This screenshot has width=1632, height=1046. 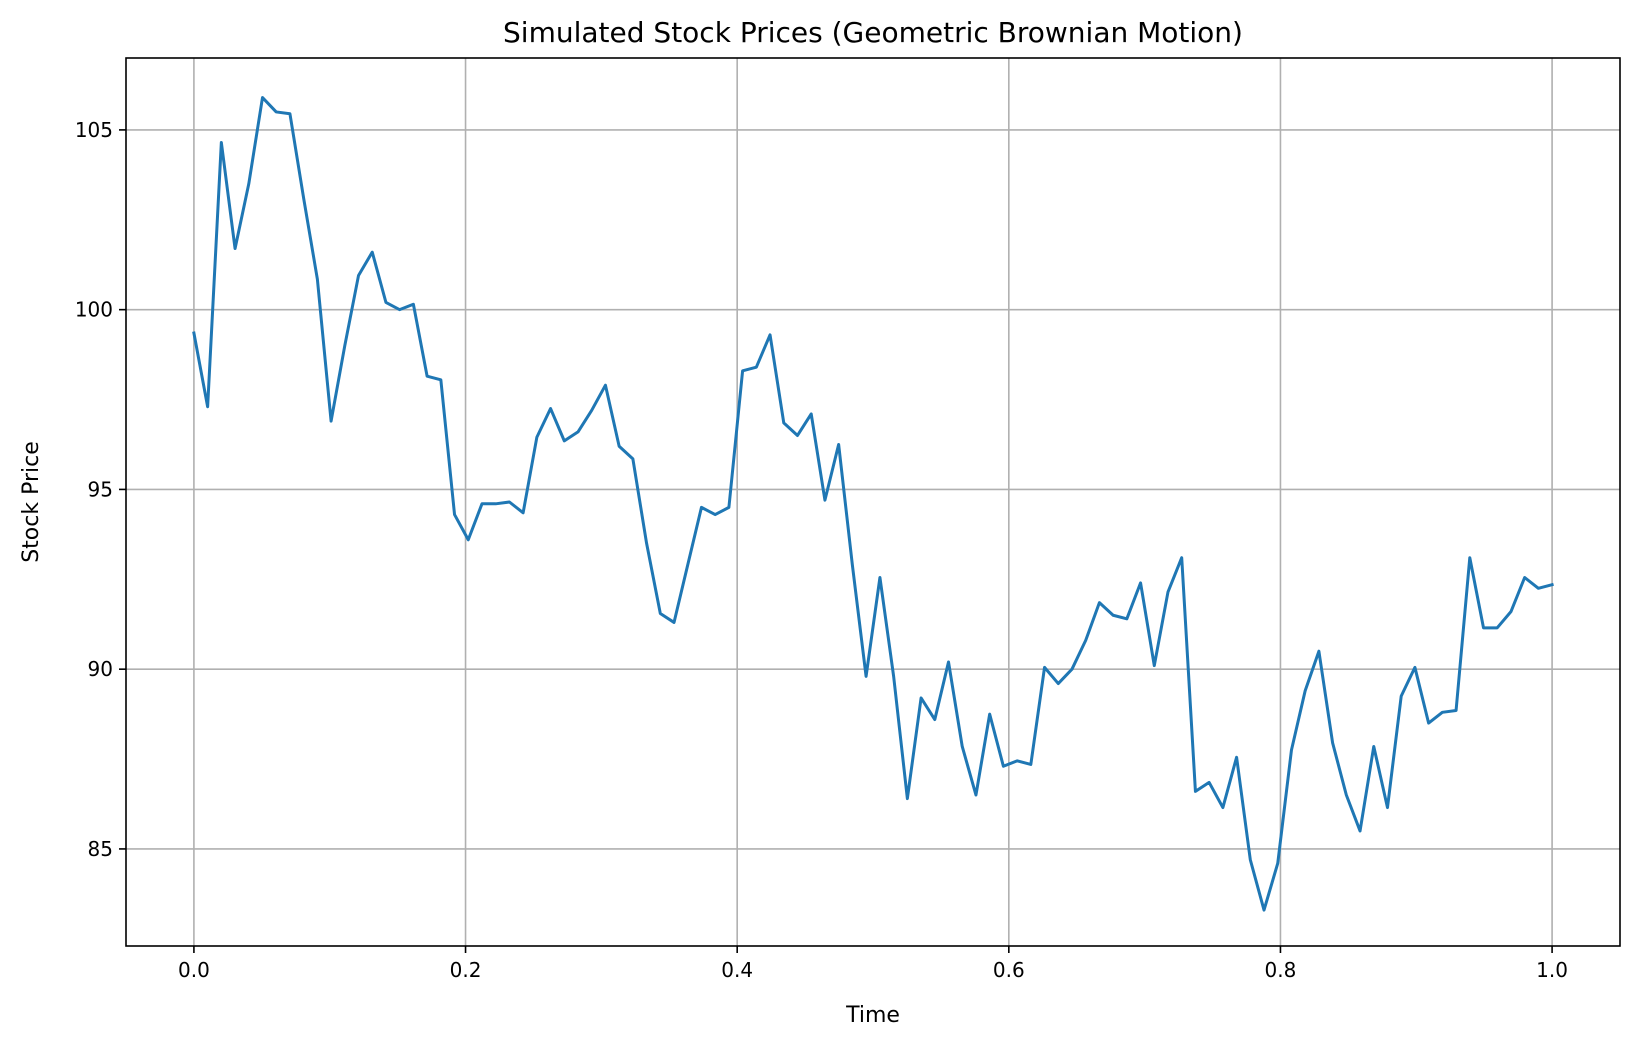 I want to click on x-tick-label: 1.0, so click(x=1552, y=970).